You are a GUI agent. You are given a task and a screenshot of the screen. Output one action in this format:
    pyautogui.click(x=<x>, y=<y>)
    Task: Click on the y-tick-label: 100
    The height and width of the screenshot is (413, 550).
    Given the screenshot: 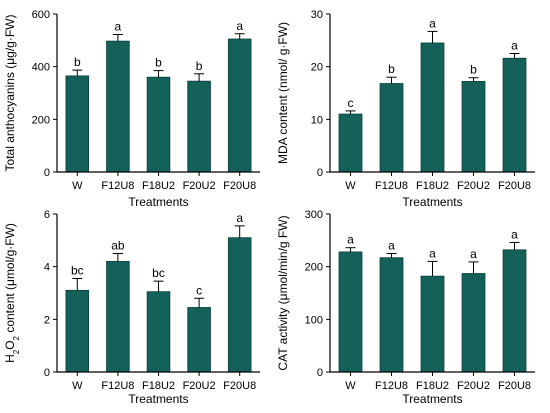 What is the action you would take?
    pyautogui.click(x=314, y=320)
    